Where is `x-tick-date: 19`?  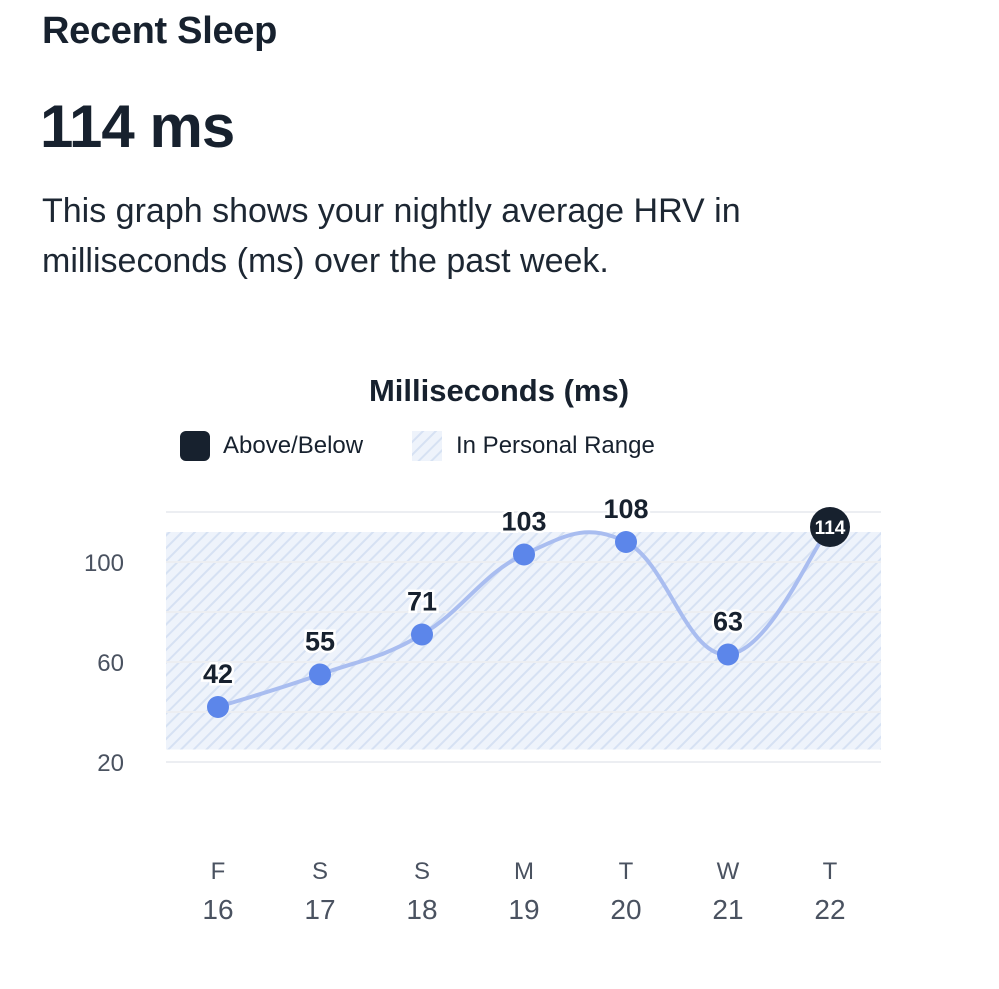
x-tick-date: 19 is located at coordinates (523, 909).